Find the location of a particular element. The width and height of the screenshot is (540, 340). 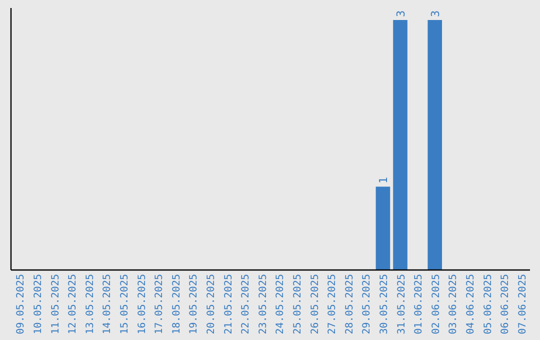

x-tick-label: 10.05.2025 is located at coordinates (38, 304).